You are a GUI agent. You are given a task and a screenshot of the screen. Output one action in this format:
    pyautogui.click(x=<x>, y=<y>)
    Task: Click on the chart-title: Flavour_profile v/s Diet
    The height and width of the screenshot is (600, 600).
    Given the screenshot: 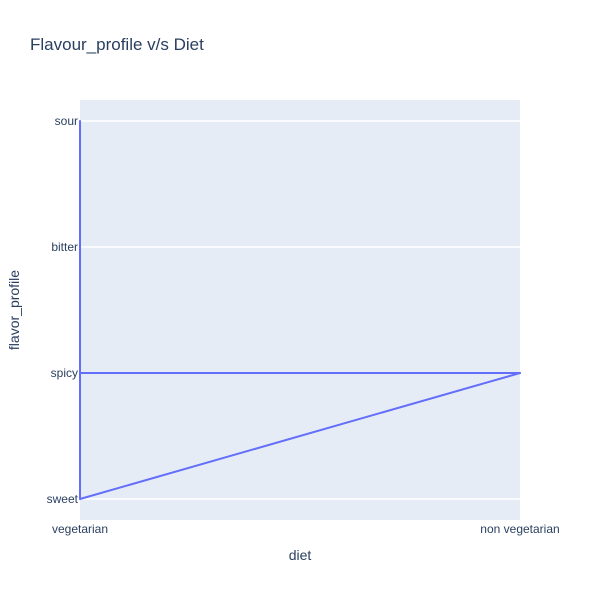 What is the action you would take?
    pyautogui.click(x=117, y=44)
    